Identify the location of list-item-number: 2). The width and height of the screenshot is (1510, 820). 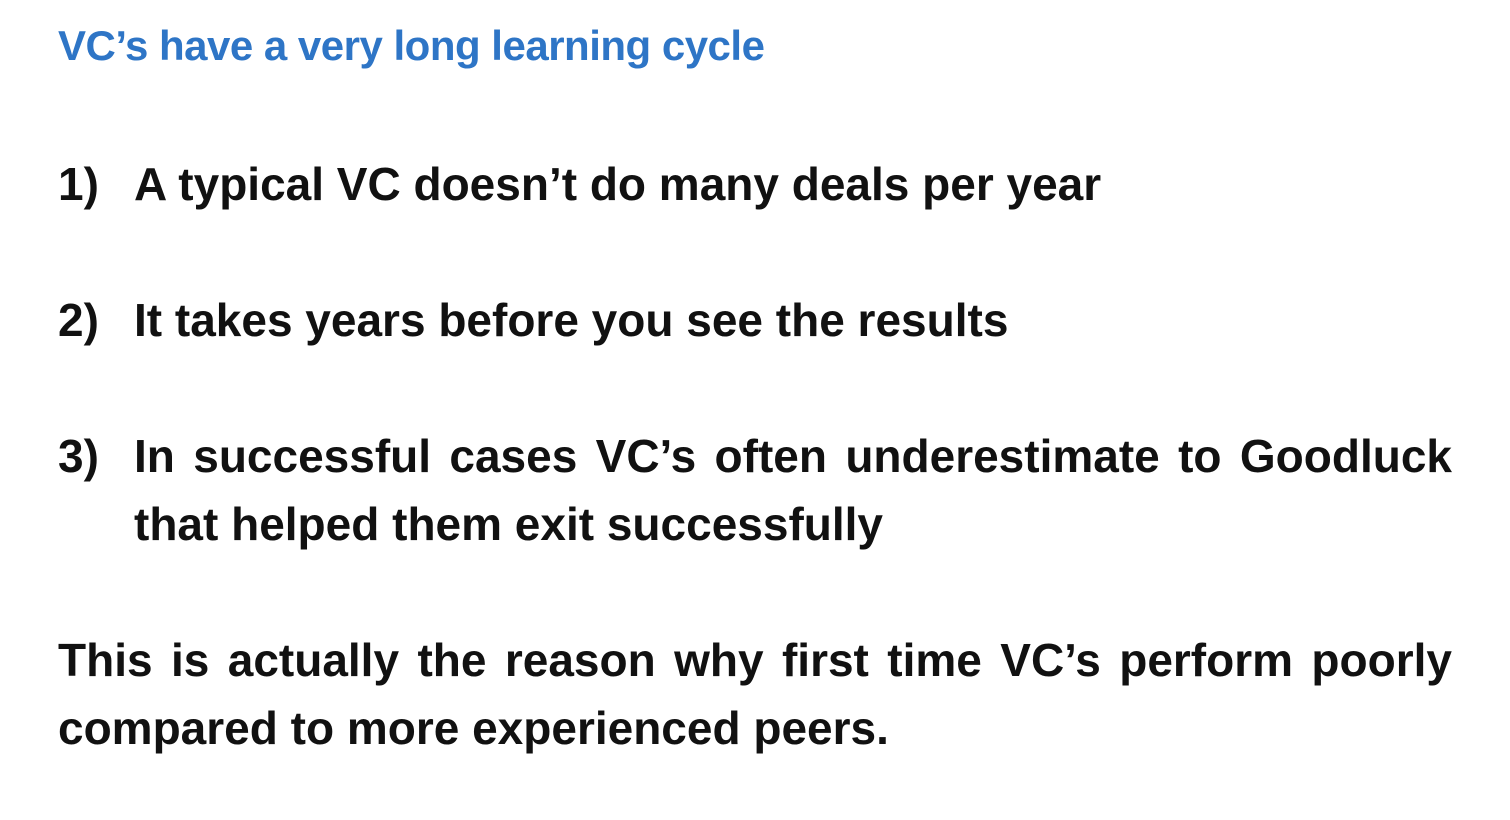
(78, 320).